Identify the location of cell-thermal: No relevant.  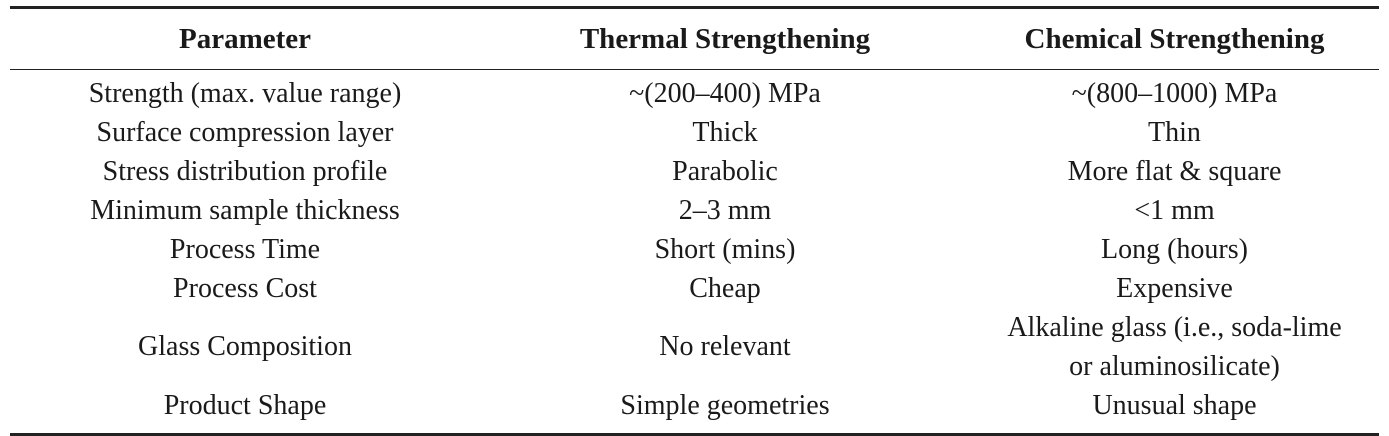
(725, 346).